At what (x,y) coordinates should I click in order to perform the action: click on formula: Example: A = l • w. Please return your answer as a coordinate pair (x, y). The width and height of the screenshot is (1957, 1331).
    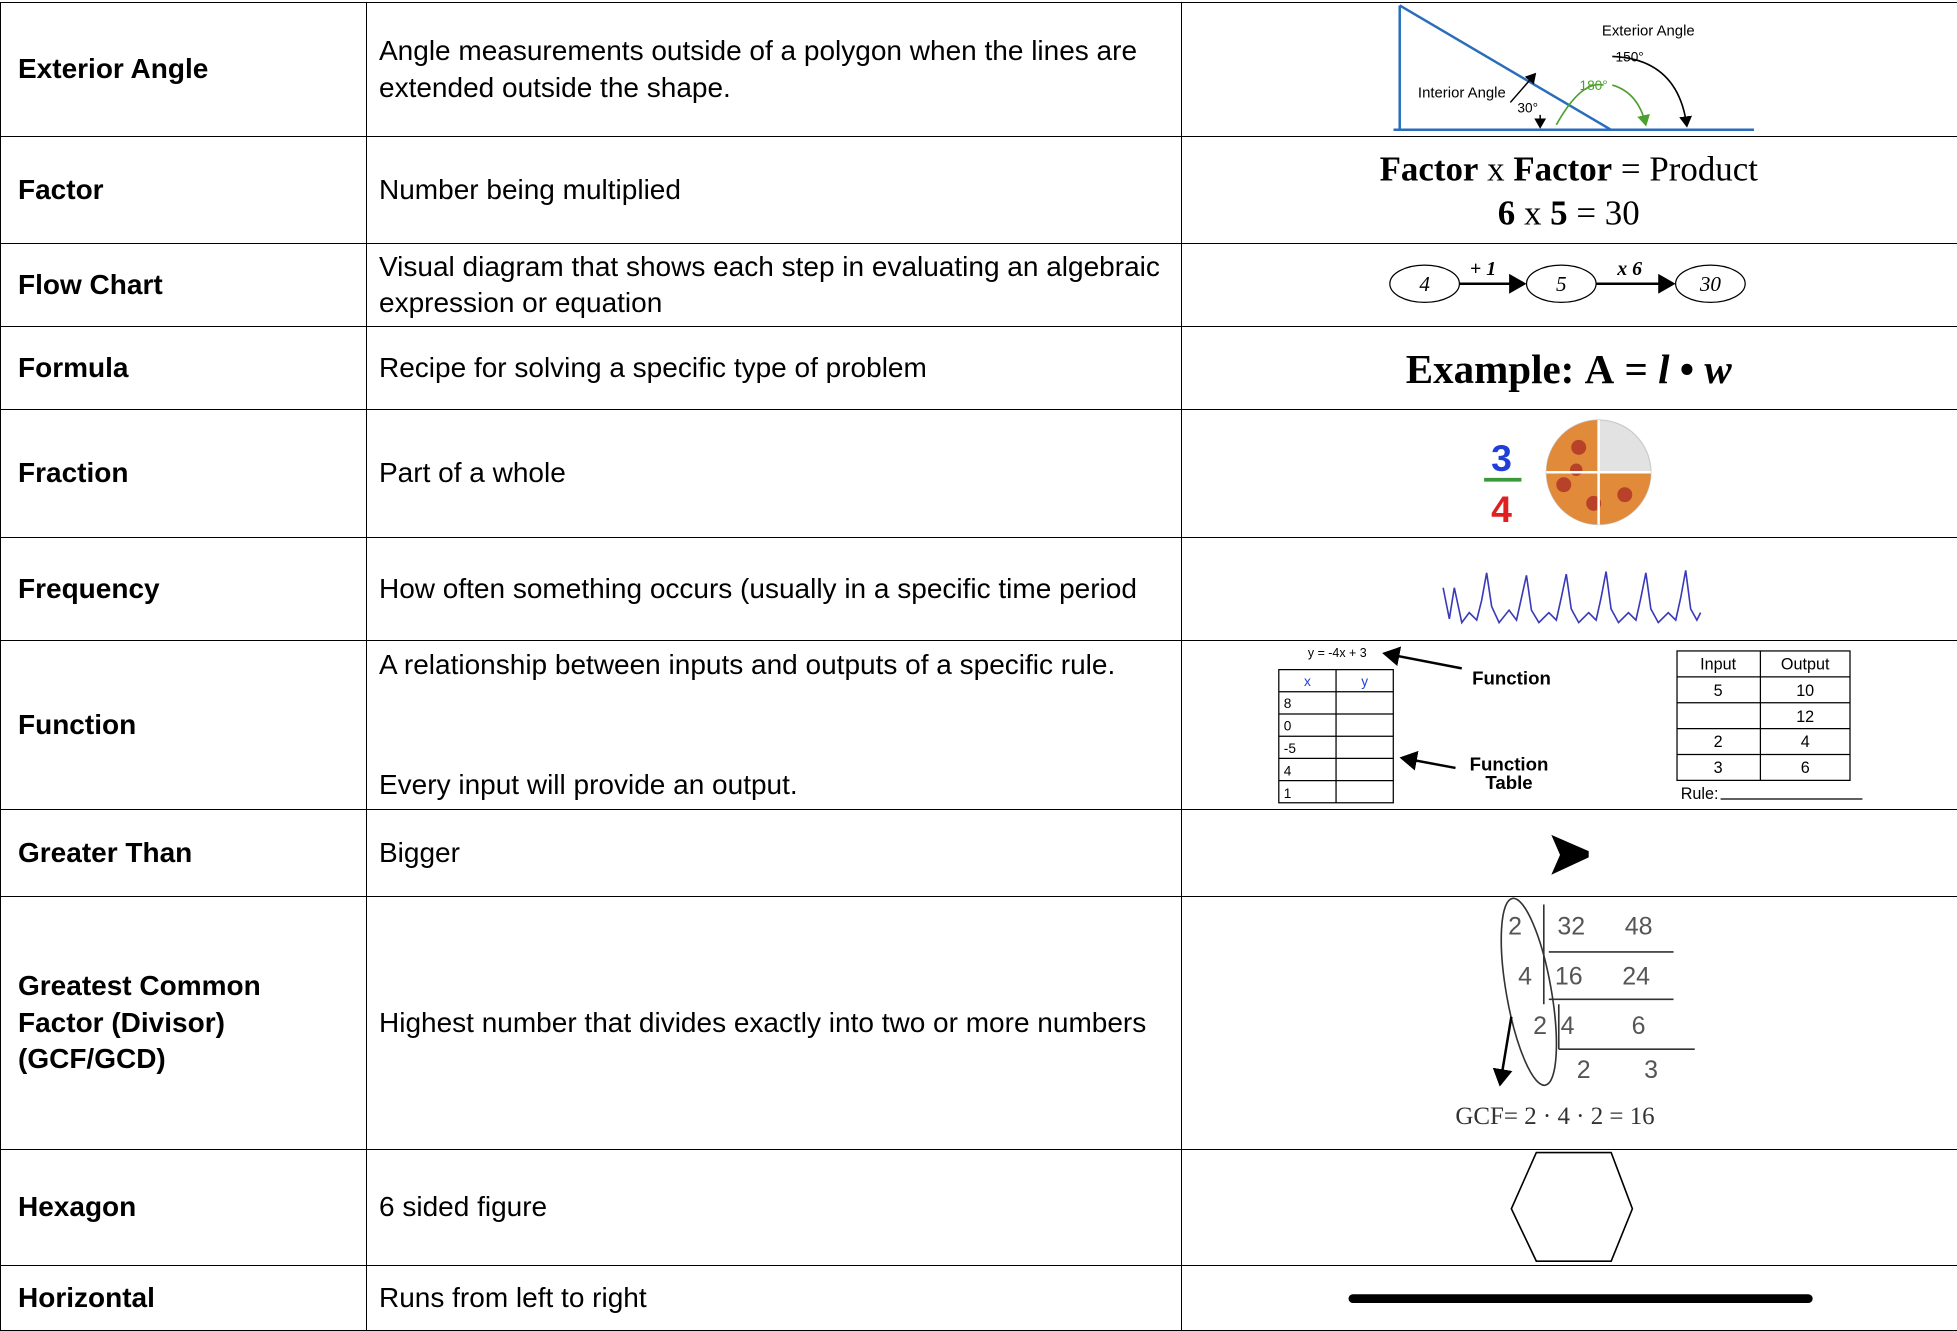
    Looking at the image, I should click on (1569, 369).